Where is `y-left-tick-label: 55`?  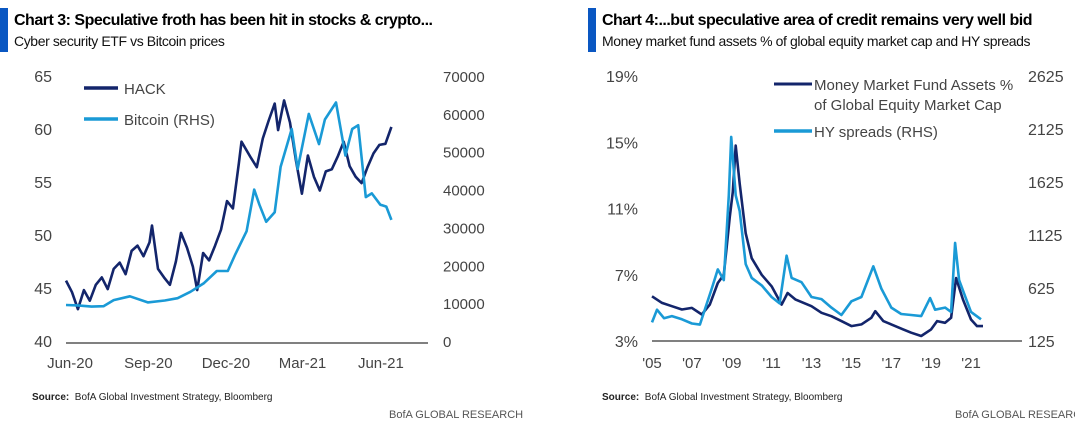
y-left-tick-label: 55 is located at coordinates (43, 183).